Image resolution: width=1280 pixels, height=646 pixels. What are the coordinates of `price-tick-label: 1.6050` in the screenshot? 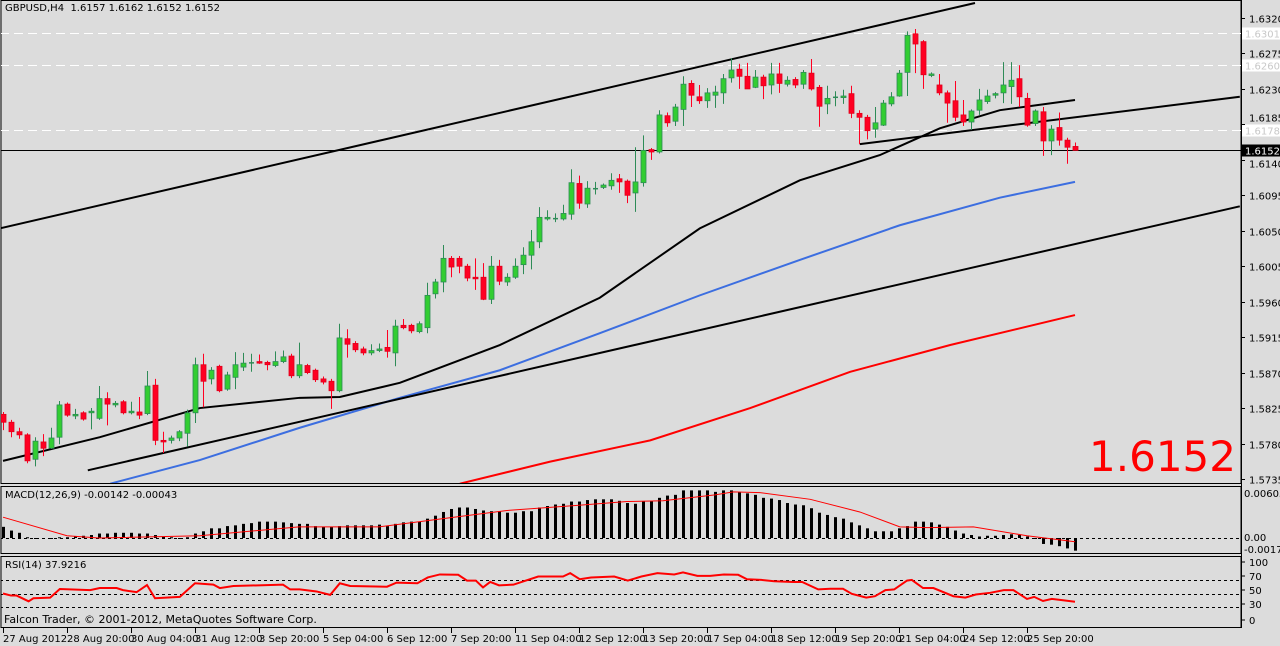 It's located at (1264, 233).